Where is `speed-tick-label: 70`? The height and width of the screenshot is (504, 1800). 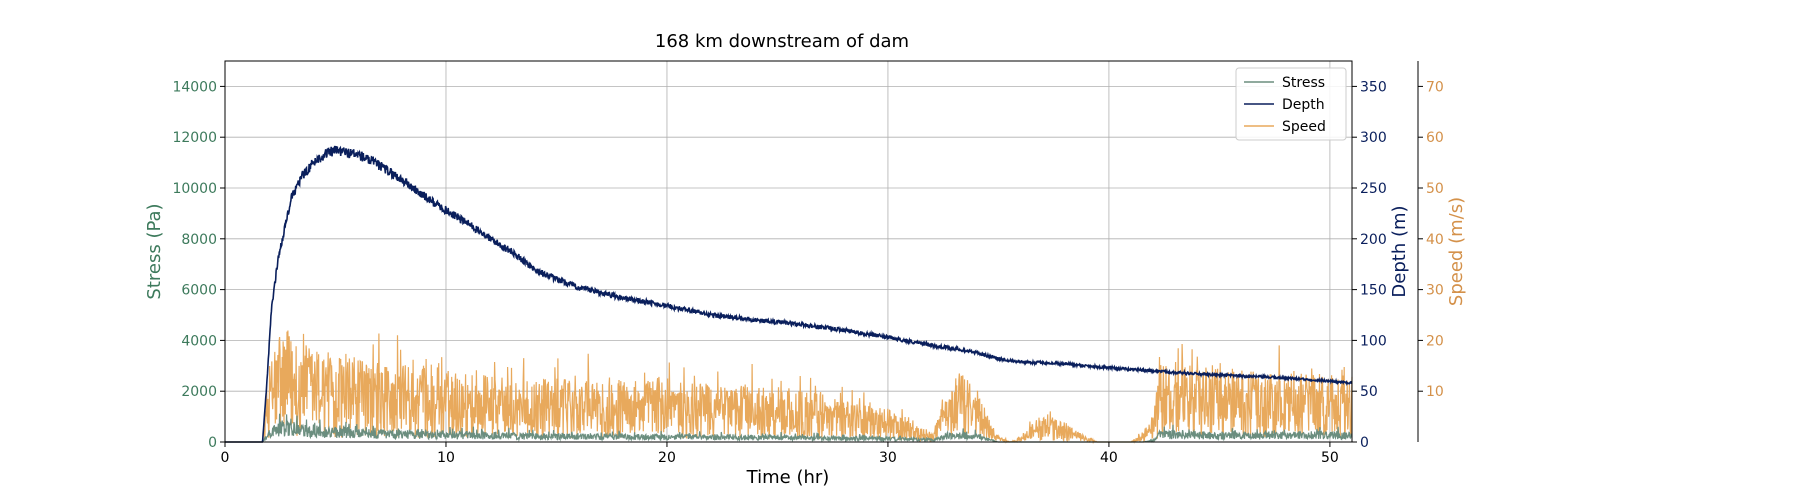 speed-tick-label: 70 is located at coordinates (1435, 87).